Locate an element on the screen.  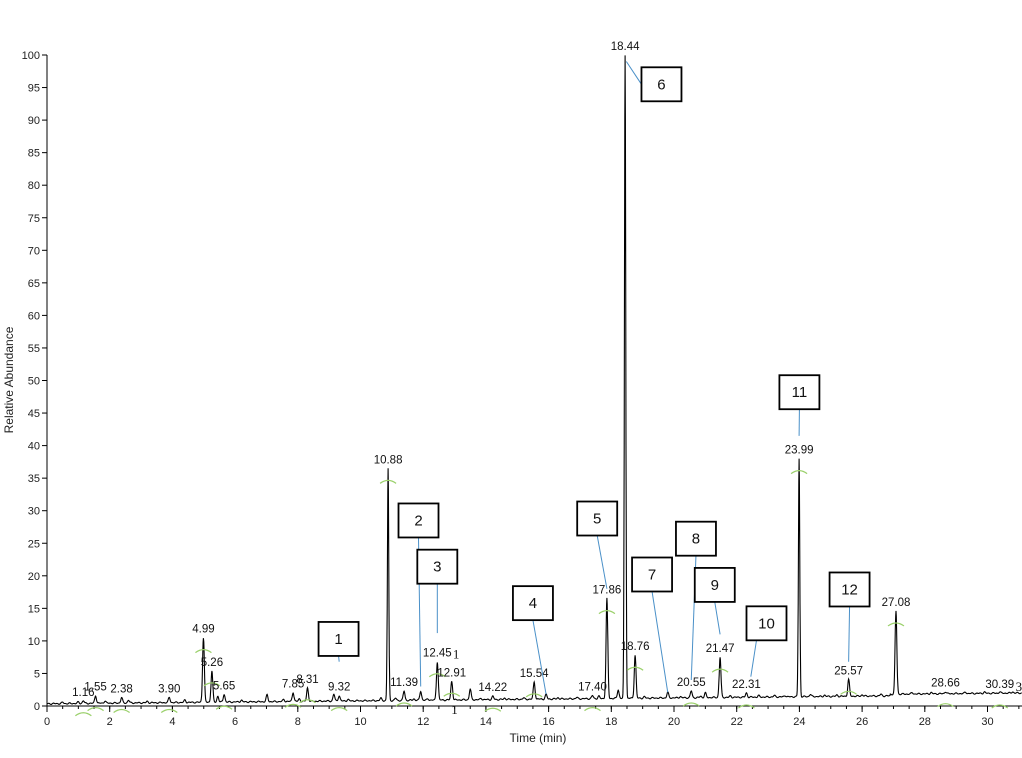
x-tick-label: 16 is located at coordinates (548, 722).